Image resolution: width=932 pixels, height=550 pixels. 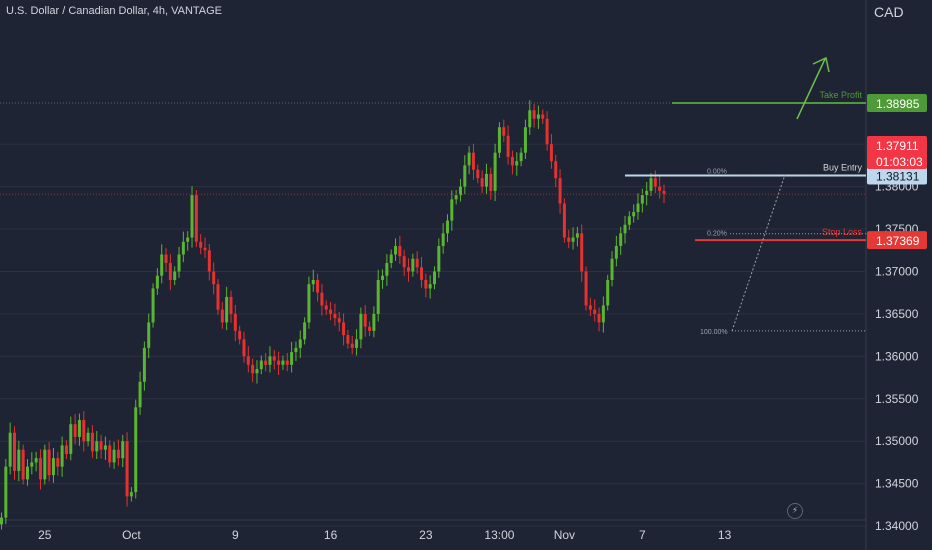 I want to click on lightning-bolt-icon: ⚡, so click(x=795, y=511).